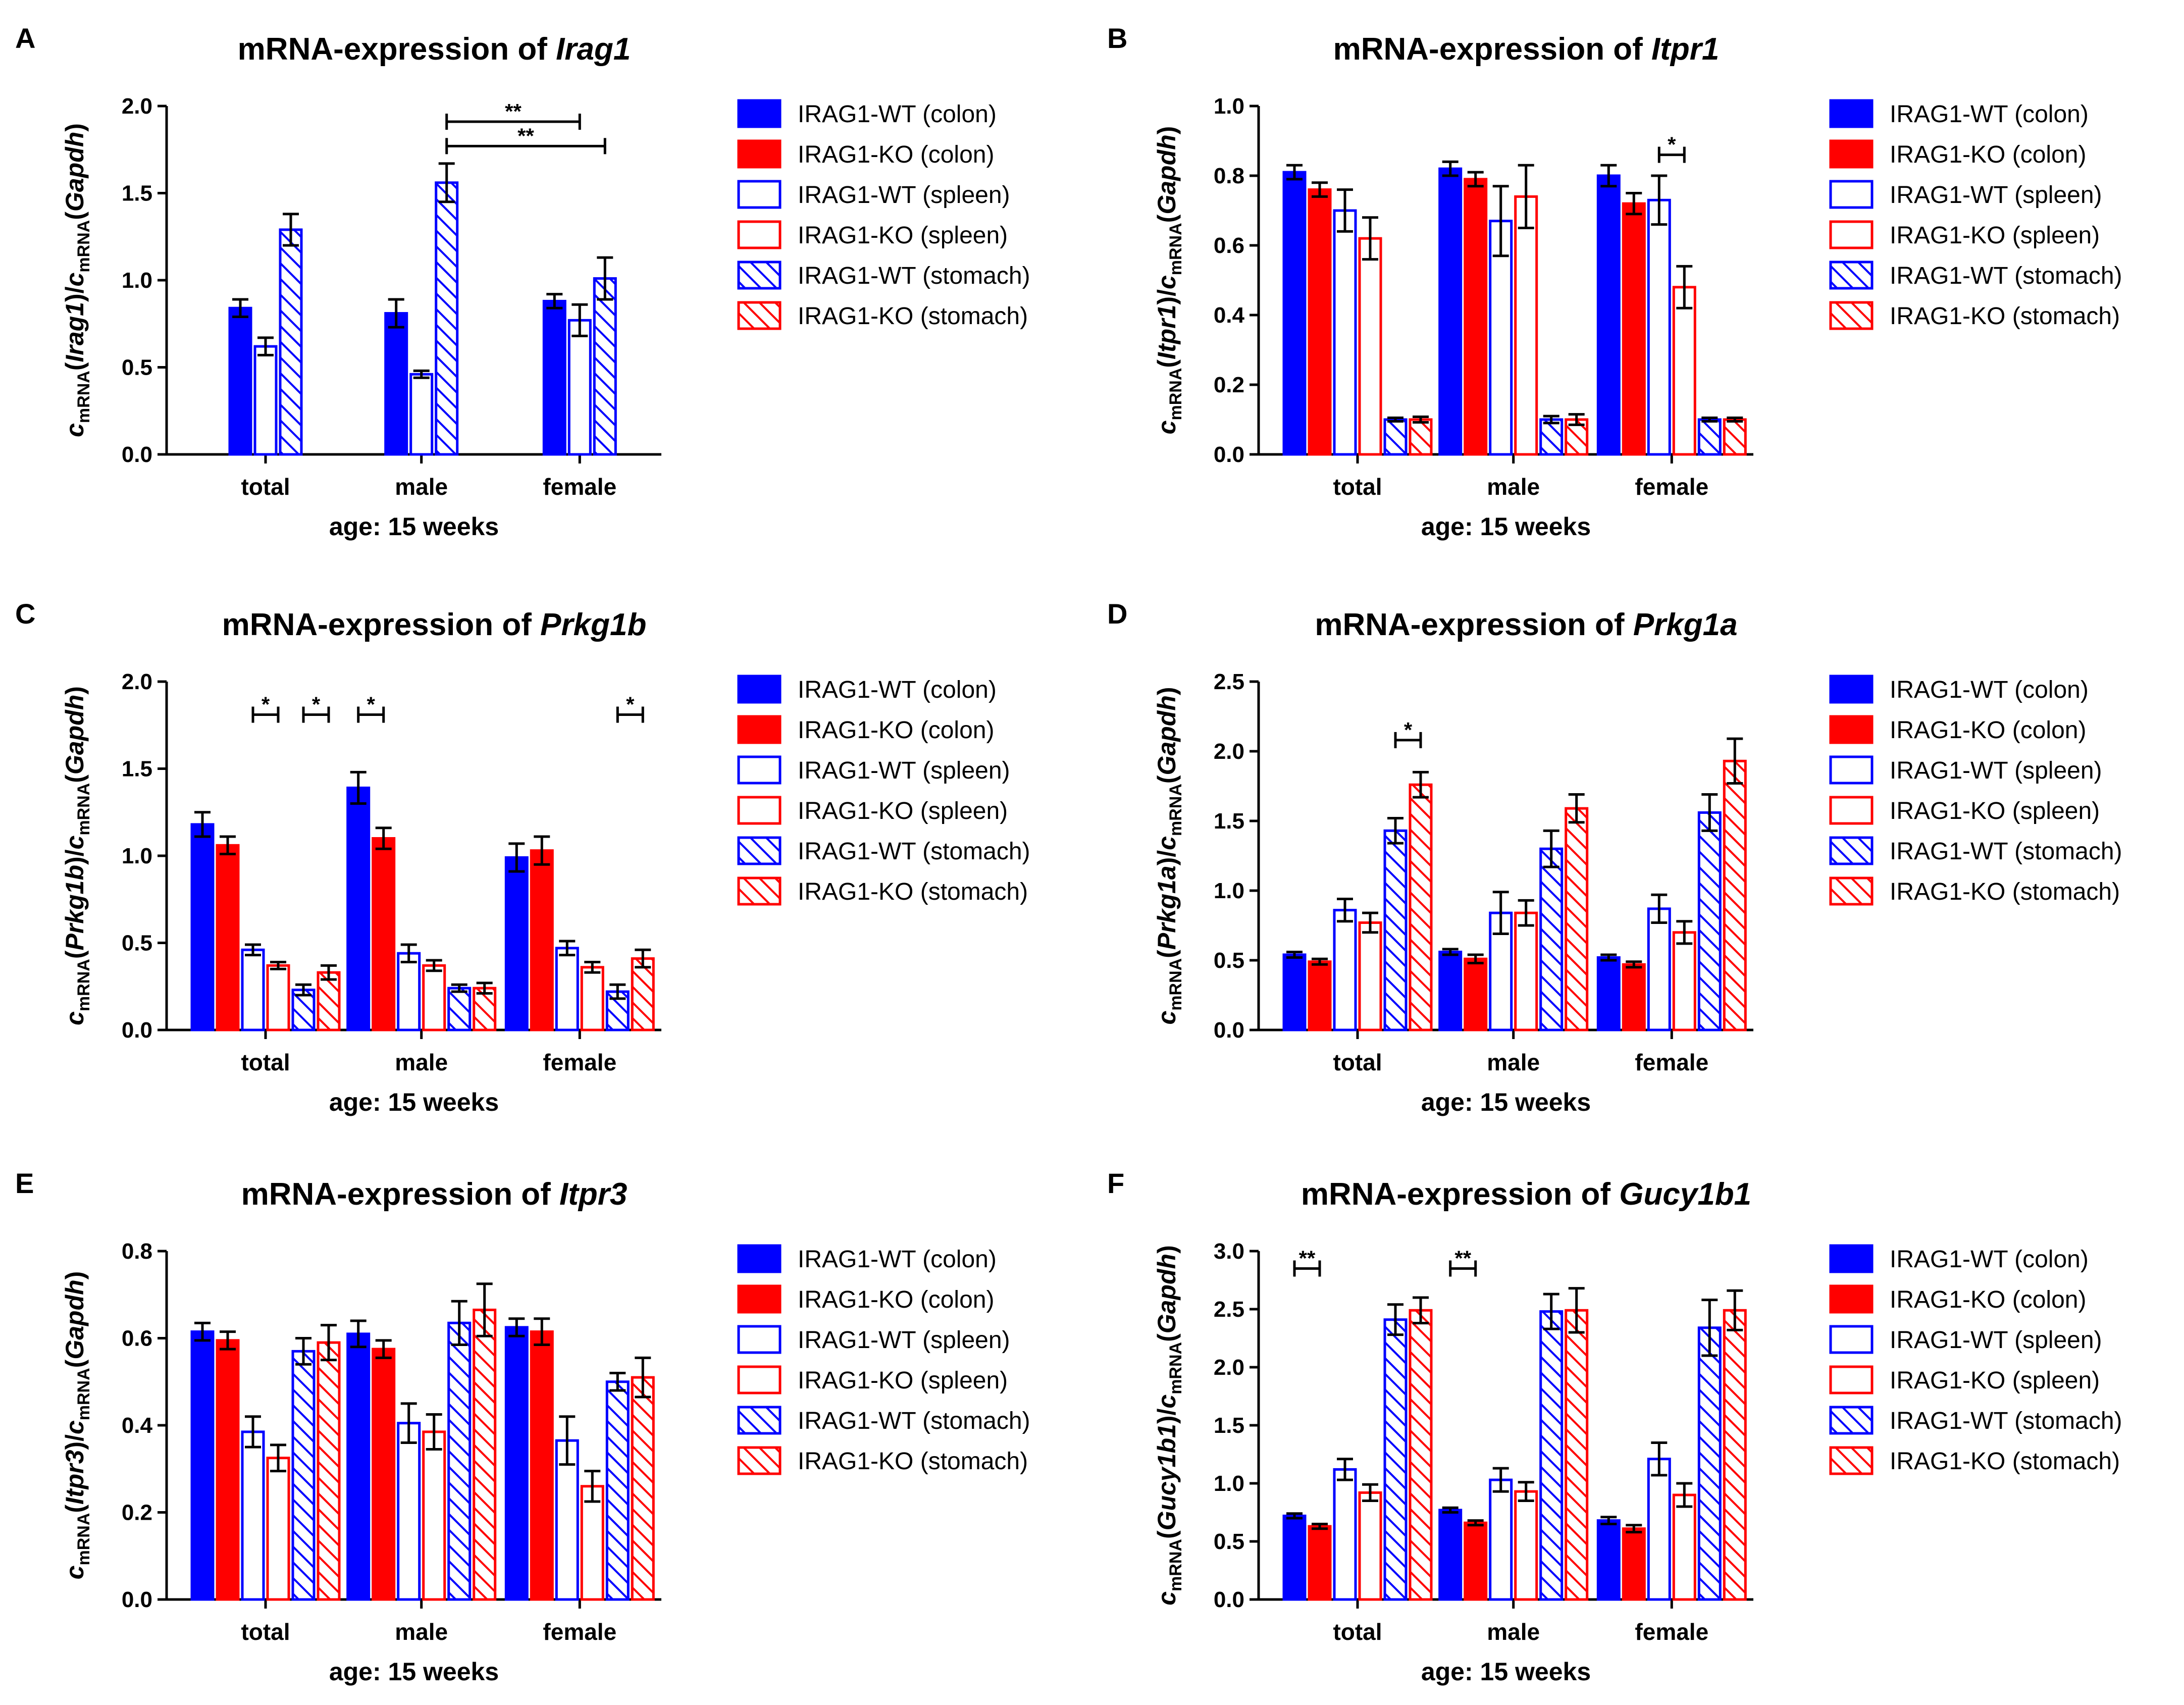  I want to click on y-tick-label: 0.4, so click(137, 1425).